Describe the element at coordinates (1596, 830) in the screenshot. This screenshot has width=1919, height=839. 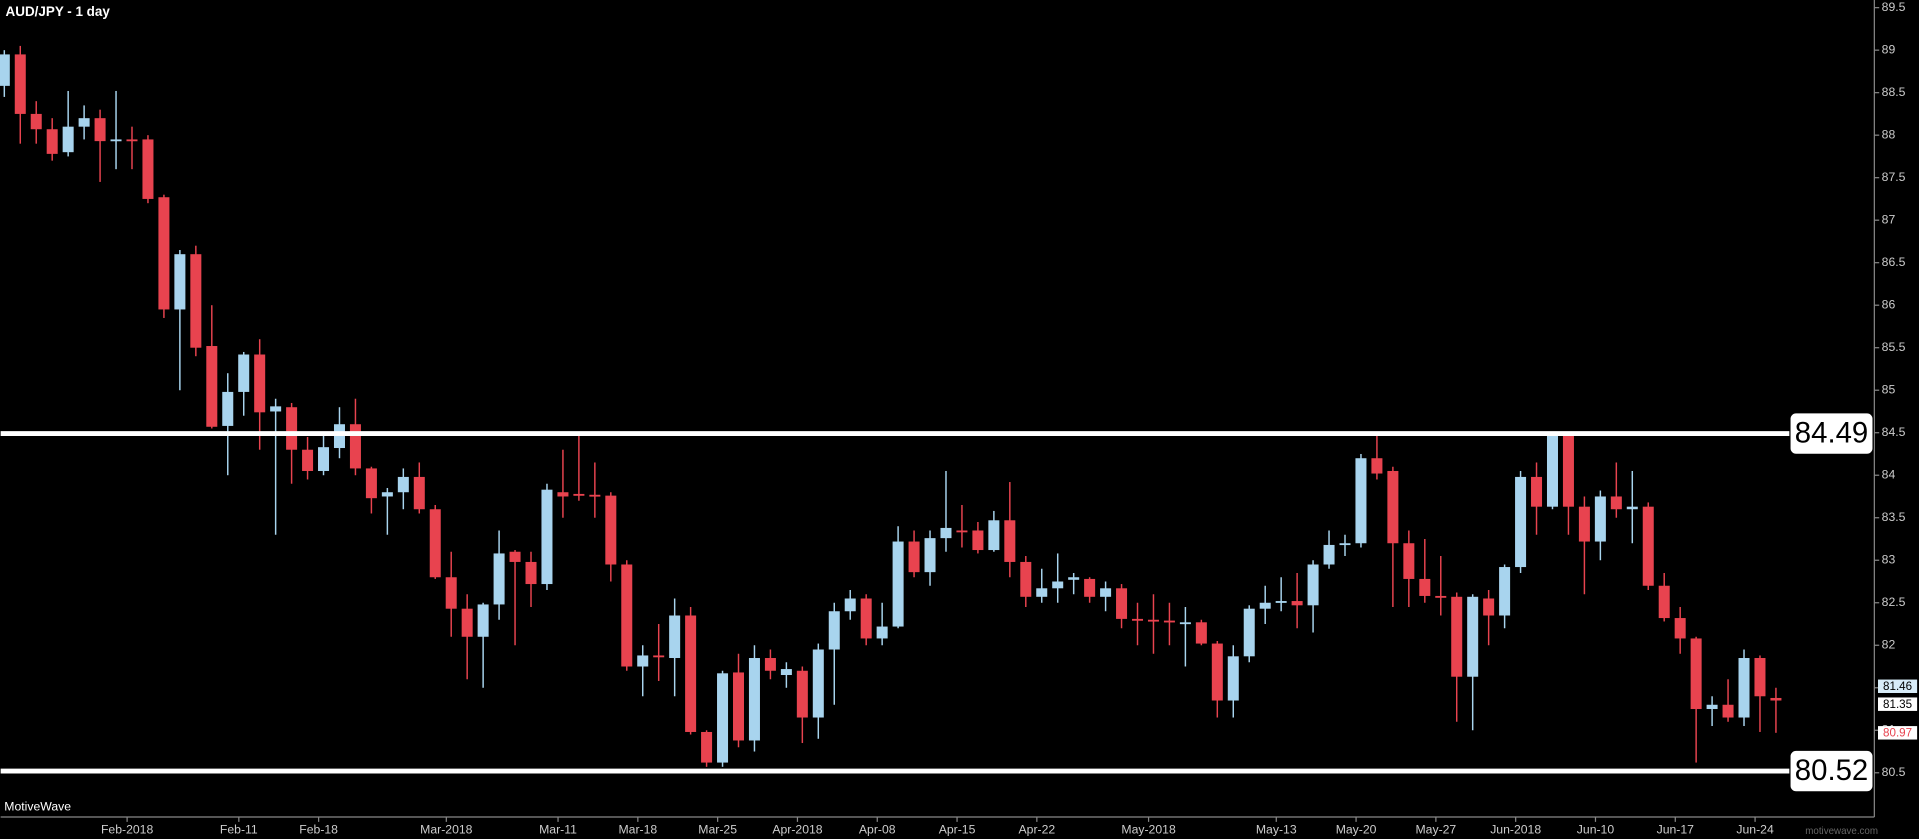
I see `x-tick-label: Jun-10` at that location.